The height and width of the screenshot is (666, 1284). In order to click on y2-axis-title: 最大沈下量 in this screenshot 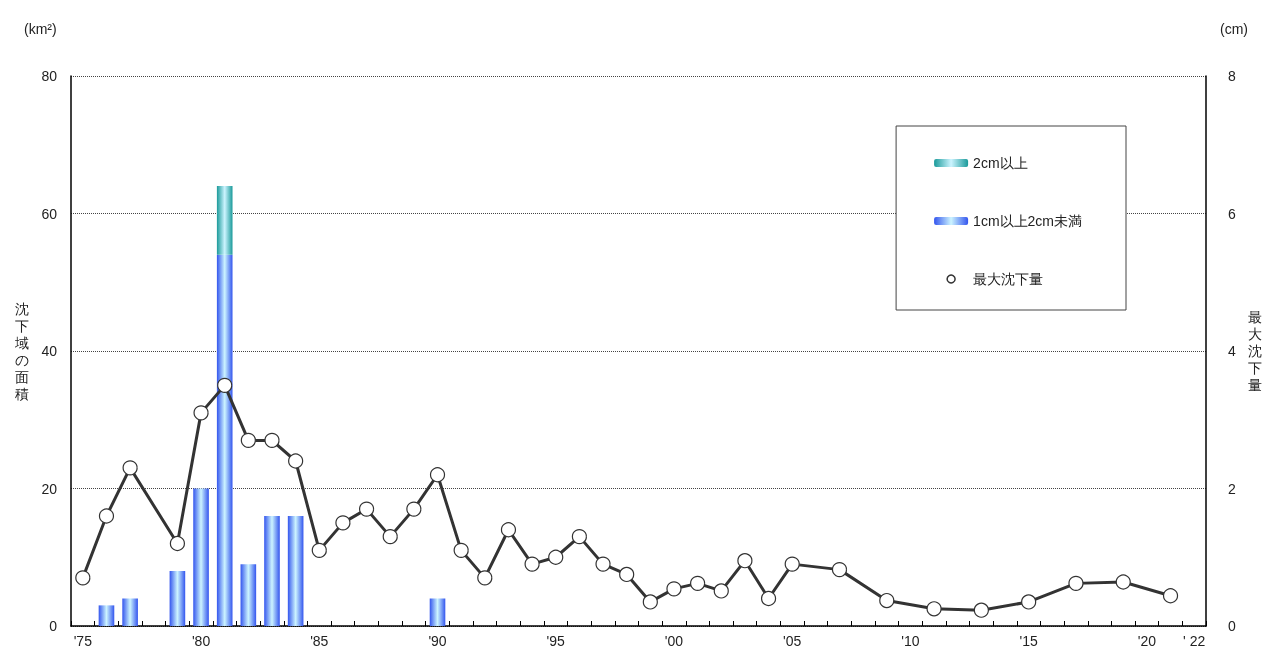, I will do `click(1255, 351)`.